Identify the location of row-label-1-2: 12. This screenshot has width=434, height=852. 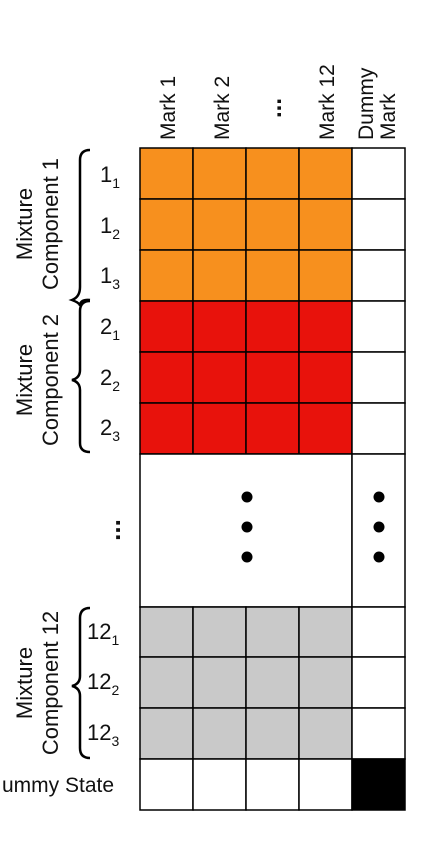
(110, 227).